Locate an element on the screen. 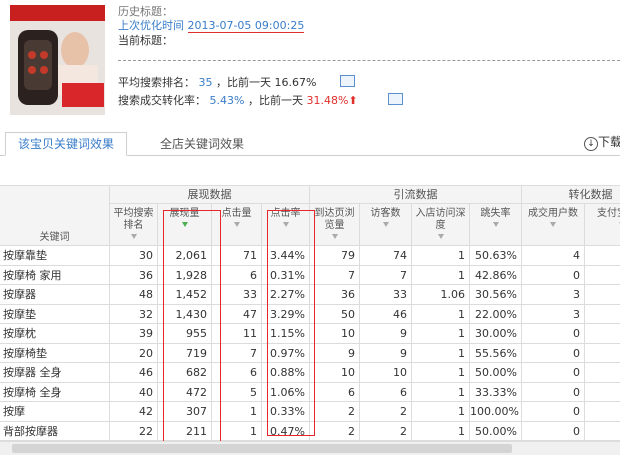 This screenshot has width=620, height=455. table-cell: 30.56% is located at coordinates (496, 295).